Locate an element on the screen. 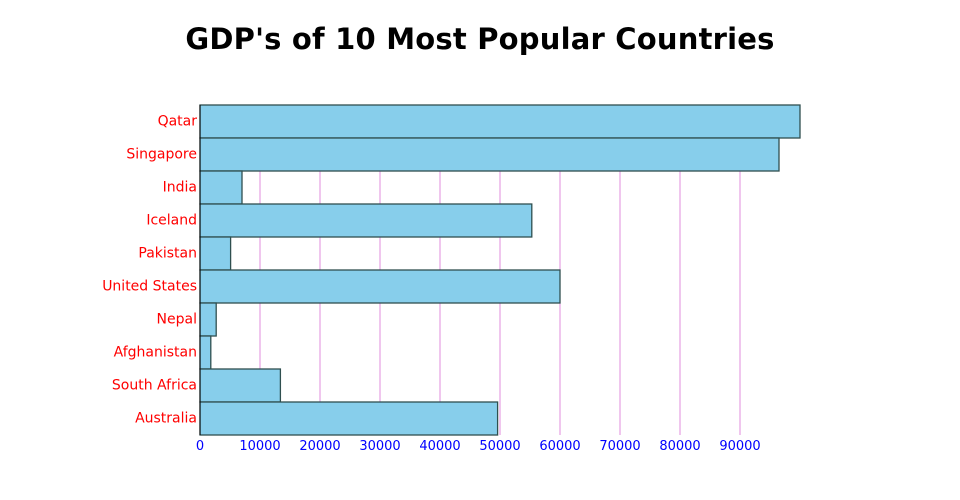  bar-singapore is located at coordinates (489, 154).